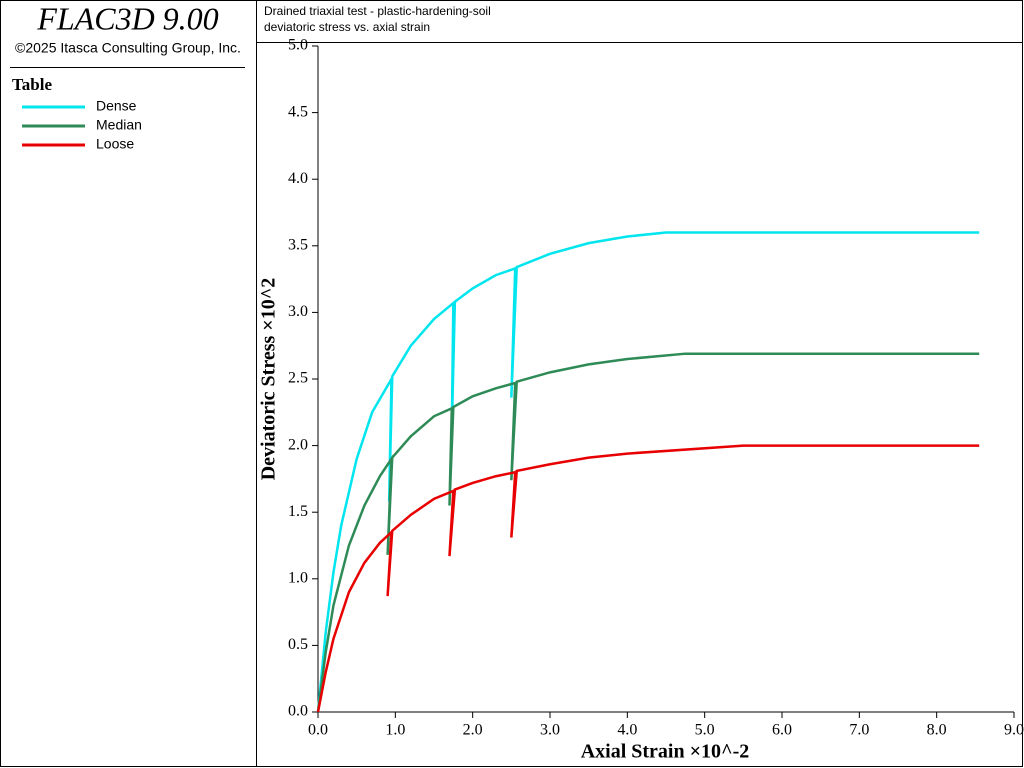 This screenshot has width=1024, height=768. What do you see at coordinates (347, 27) in the screenshot?
I see `chart-subtitle: deviatoric stress vs. axial strain` at bounding box center [347, 27].